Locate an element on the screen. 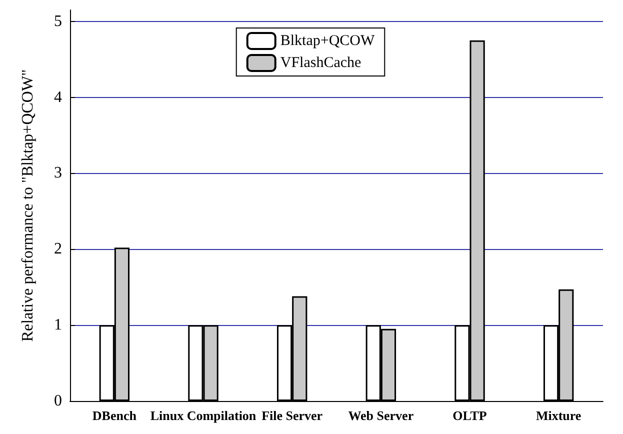  y-tick-label: 1 is located at coordinates (58, 325).